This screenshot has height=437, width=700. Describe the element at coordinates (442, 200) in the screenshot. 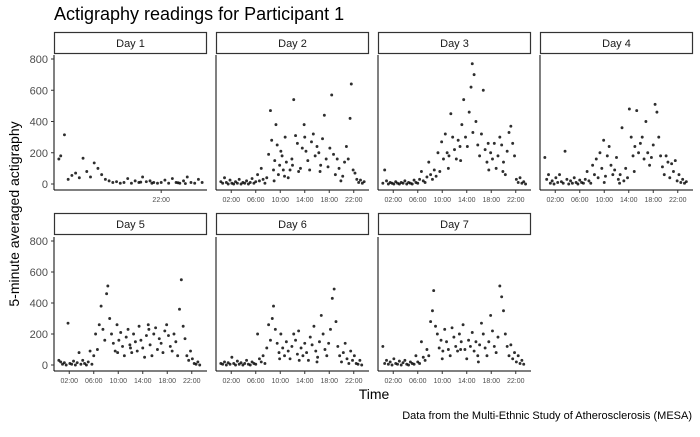

I see `facet-3-x-tick-label: 10:00` at that location.